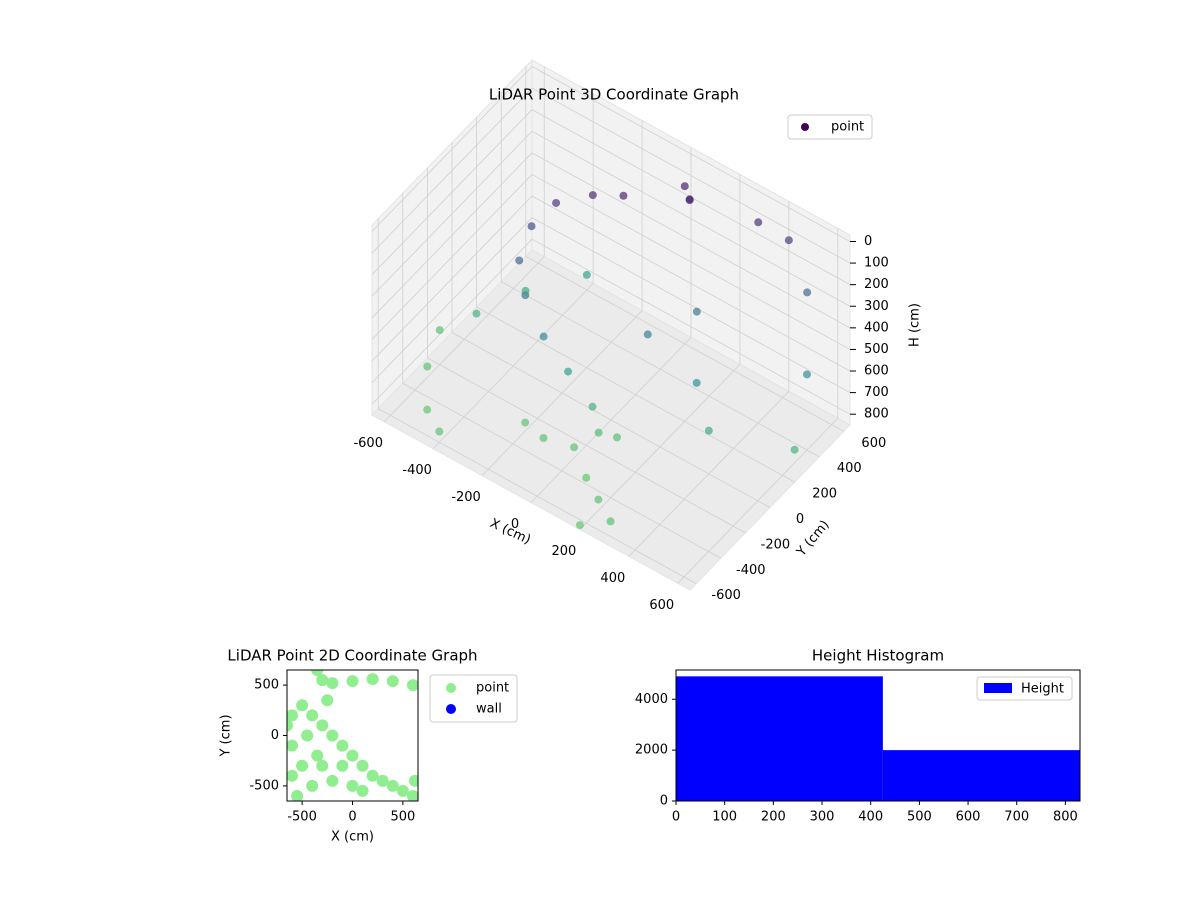  What do you see at coordinates (751, 570) in the screenshot?
I see `y-tick-label: -400` at bounding box center [751, 570].